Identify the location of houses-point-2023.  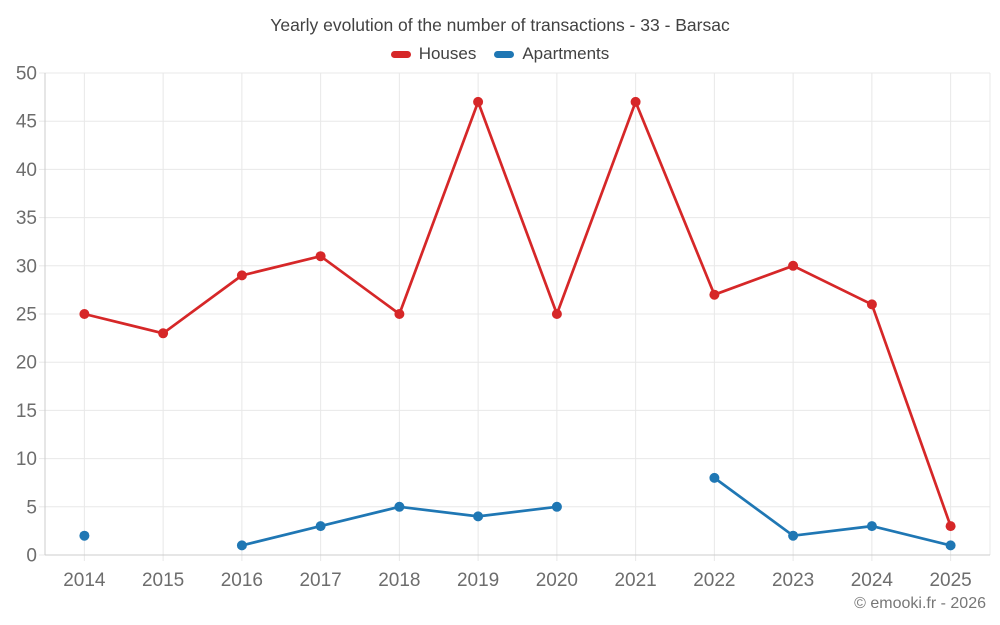
(793, 265).